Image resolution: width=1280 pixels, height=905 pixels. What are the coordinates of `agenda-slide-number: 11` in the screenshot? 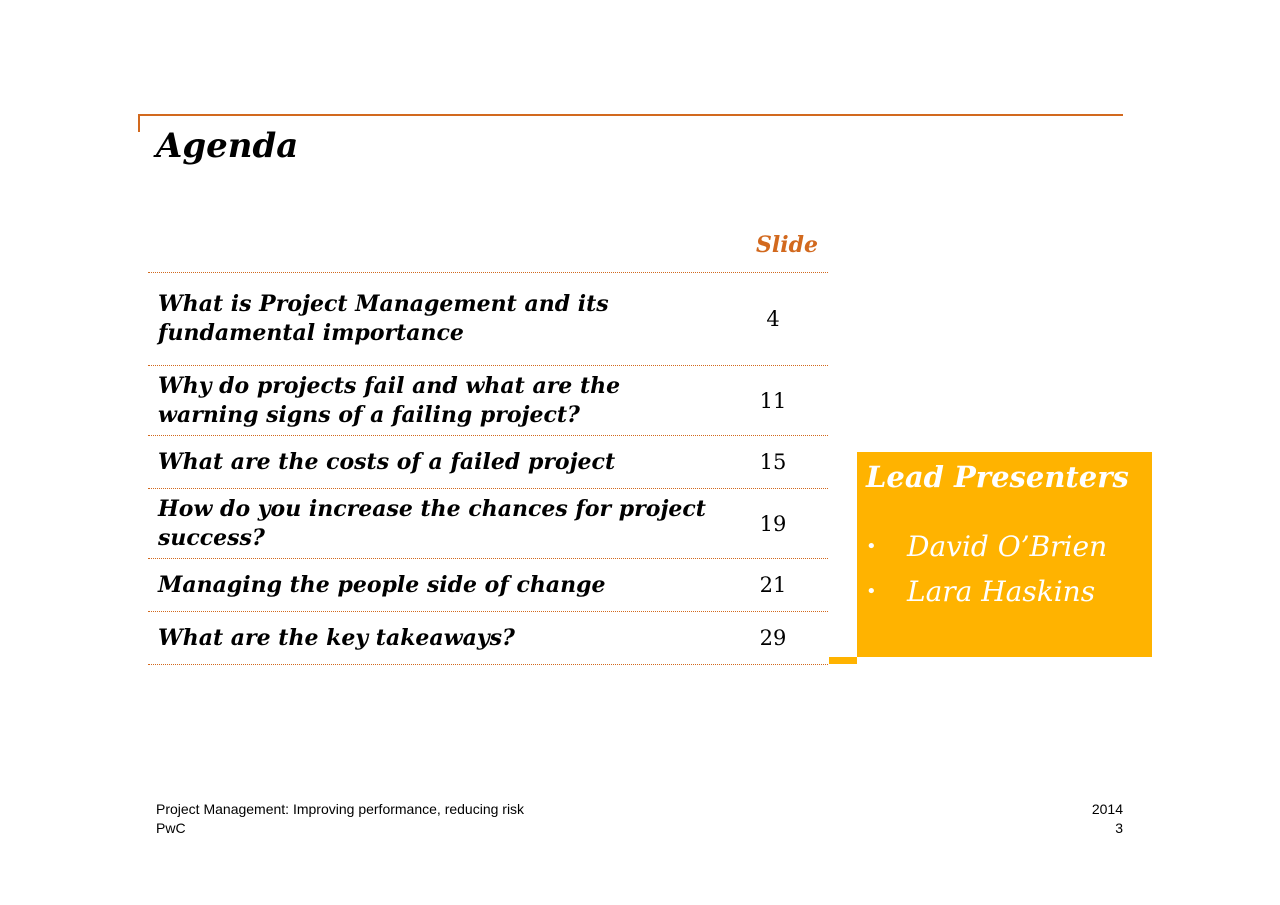 It's located at (773, 400).